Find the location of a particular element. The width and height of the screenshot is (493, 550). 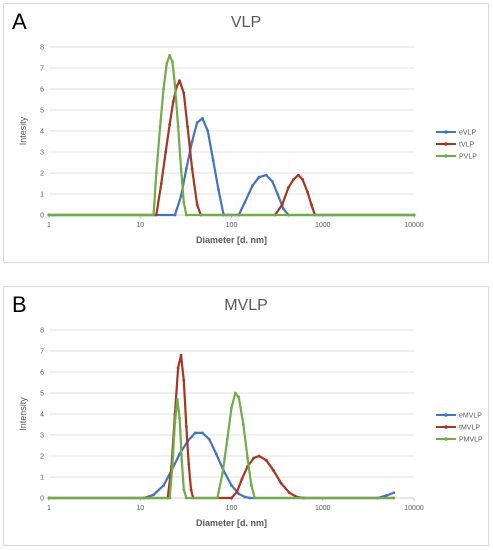

x-axis-title: Diameter [d. nm] is located at coordinates (231, 523).